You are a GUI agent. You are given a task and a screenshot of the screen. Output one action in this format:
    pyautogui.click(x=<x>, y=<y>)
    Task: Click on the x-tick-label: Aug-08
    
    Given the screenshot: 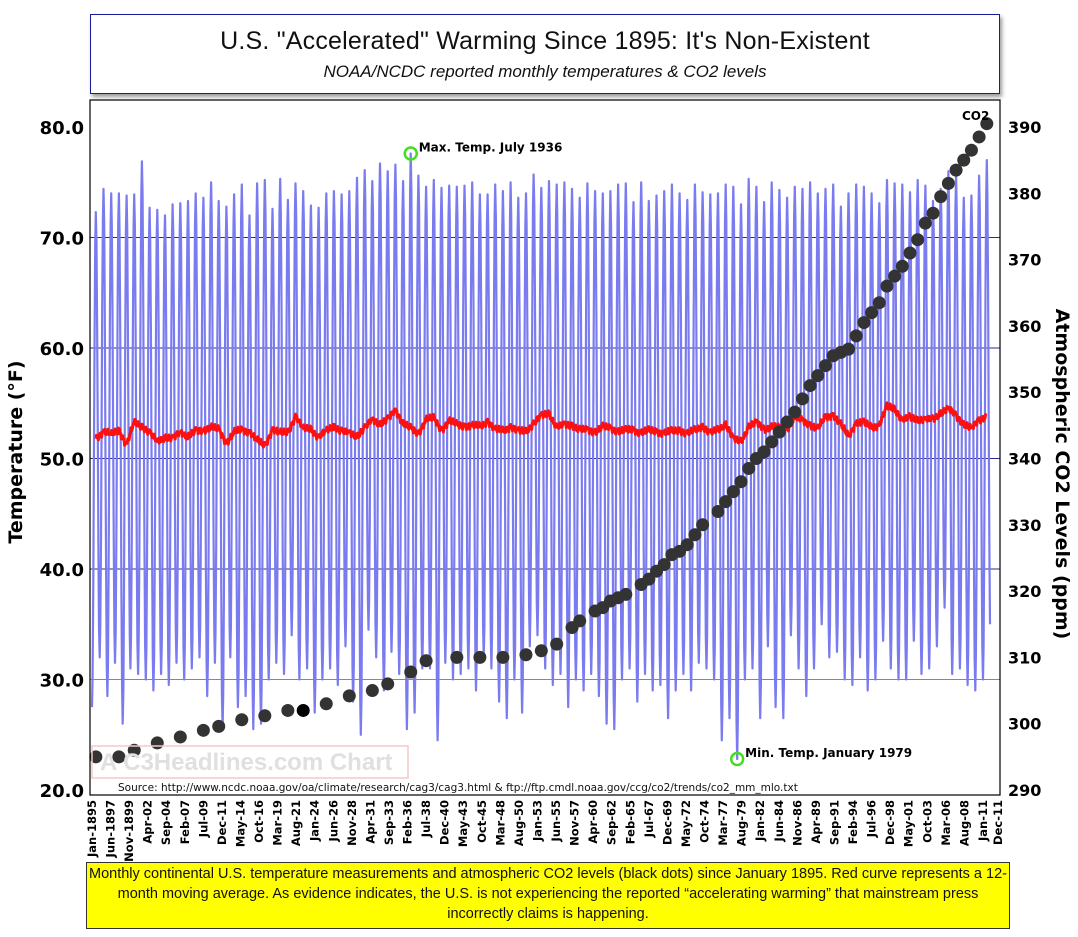 What is the action you would take?
    pyautogui.click(x=964, y=823)
    